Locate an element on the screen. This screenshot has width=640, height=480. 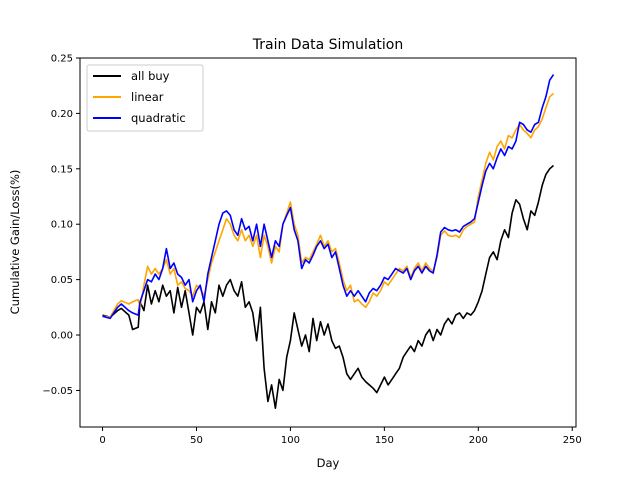
x-tick-label: 150 is located at coordinates (384, 440).